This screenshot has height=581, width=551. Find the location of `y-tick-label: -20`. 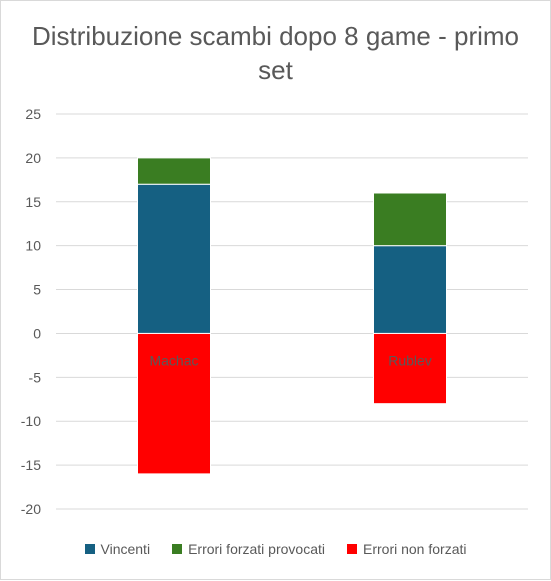

y-tick-label: -20 is located at coordinates (31, 509).